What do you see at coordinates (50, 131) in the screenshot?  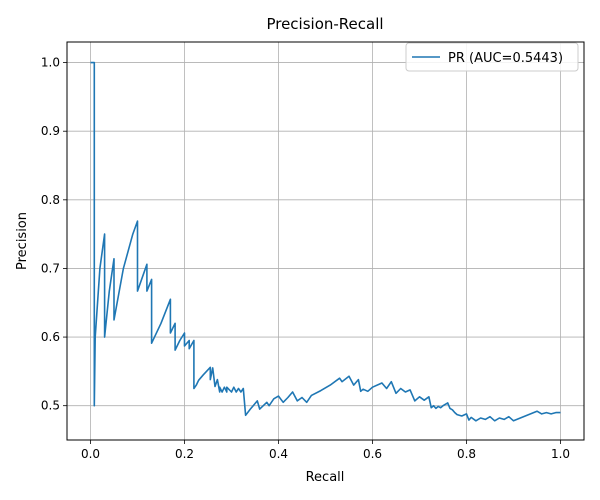 I see `y-tick-label: 0.9` at bounding box center [50, 131].